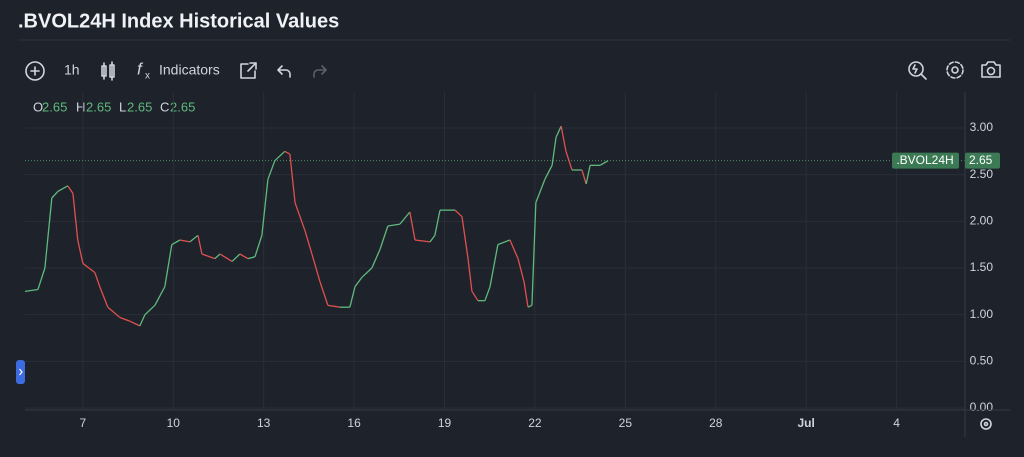 The image size is (1024, 457). What do you see at coordinates (174, 423) in the screenshot?
I see `x-tick-label: 10` at bounding box center [174, 423].